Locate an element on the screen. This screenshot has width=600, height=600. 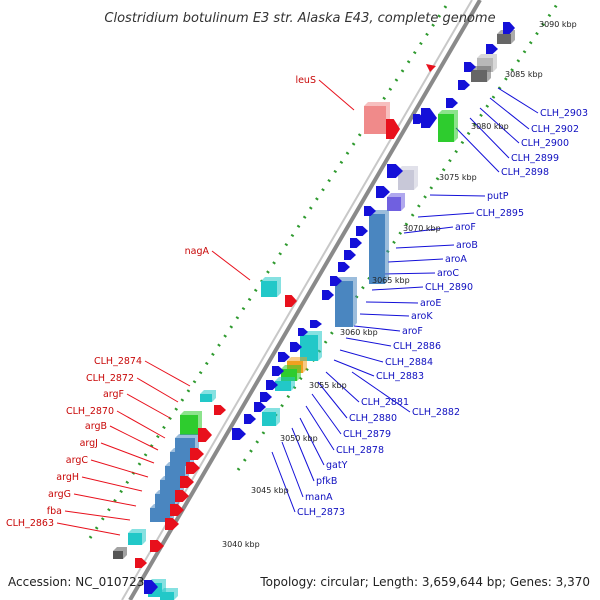
gene-label-clh_2880: CLH_2880 is located at coordinates (373, 418).